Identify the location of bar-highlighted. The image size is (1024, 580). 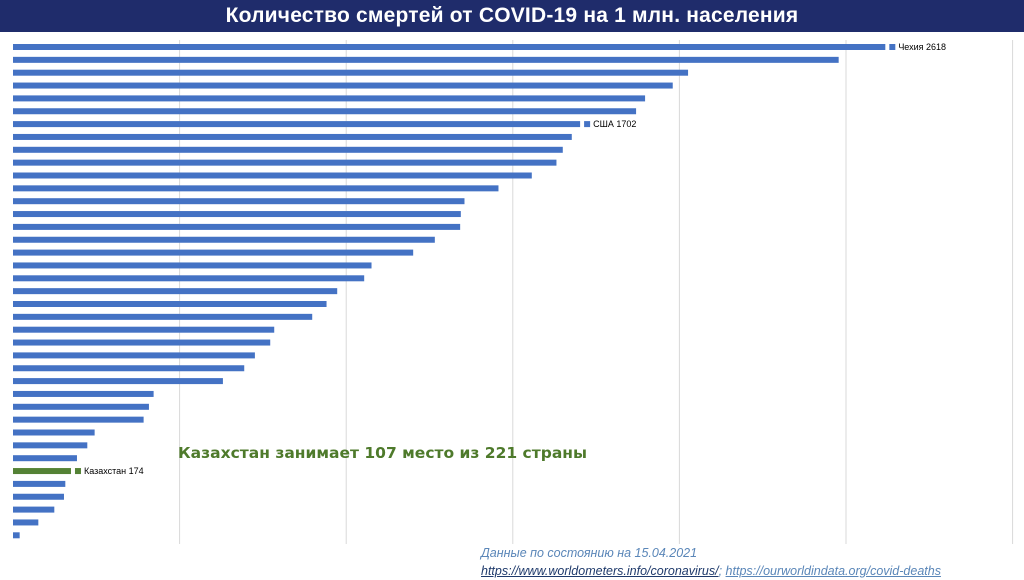
(42, 471).